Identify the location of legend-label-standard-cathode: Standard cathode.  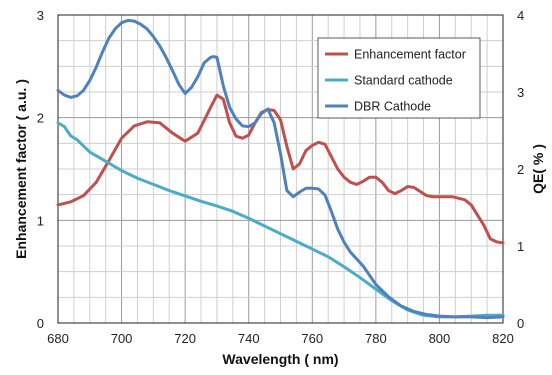
(403, 81).